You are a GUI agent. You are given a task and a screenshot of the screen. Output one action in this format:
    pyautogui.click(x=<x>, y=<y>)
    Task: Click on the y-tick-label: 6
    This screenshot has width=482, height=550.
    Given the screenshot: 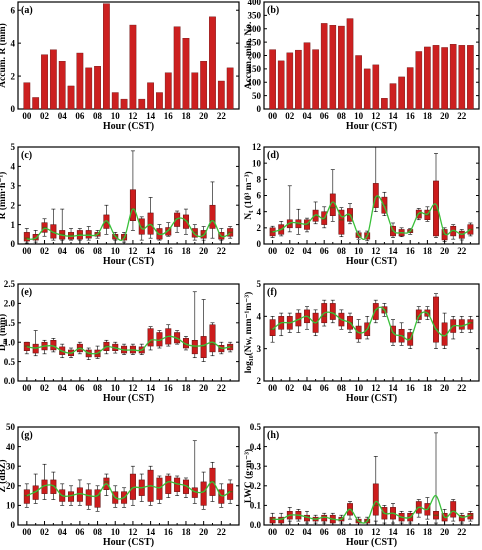 What is the action you would take?
    pyautogui.click(x=259, y=196)
    